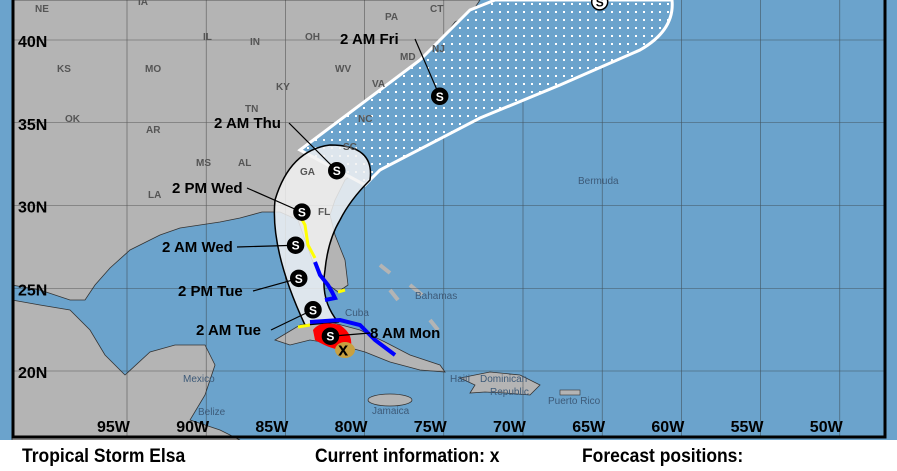 The height and width of the screenshot is (471, 897). I want to click on state-label: IA, so click(143, 4).